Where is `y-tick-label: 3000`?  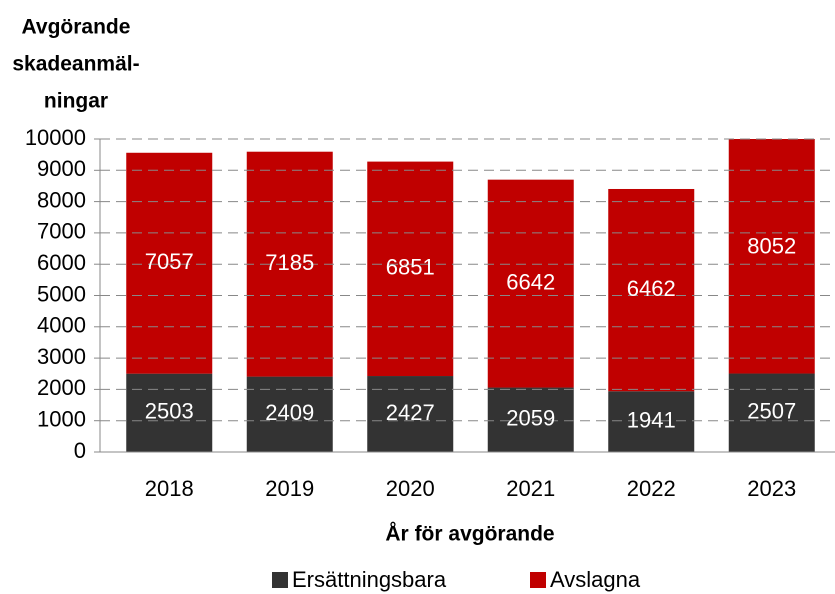
y-tick-label: 3000 is located at coordinates (61, 356).